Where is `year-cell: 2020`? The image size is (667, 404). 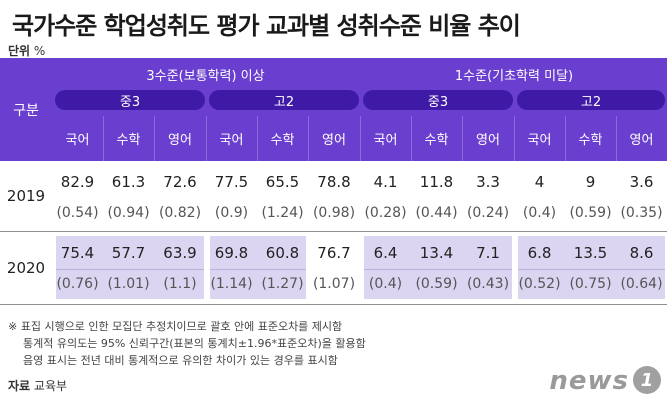
year-cell: 2020 is located at coordinates (26, 267).